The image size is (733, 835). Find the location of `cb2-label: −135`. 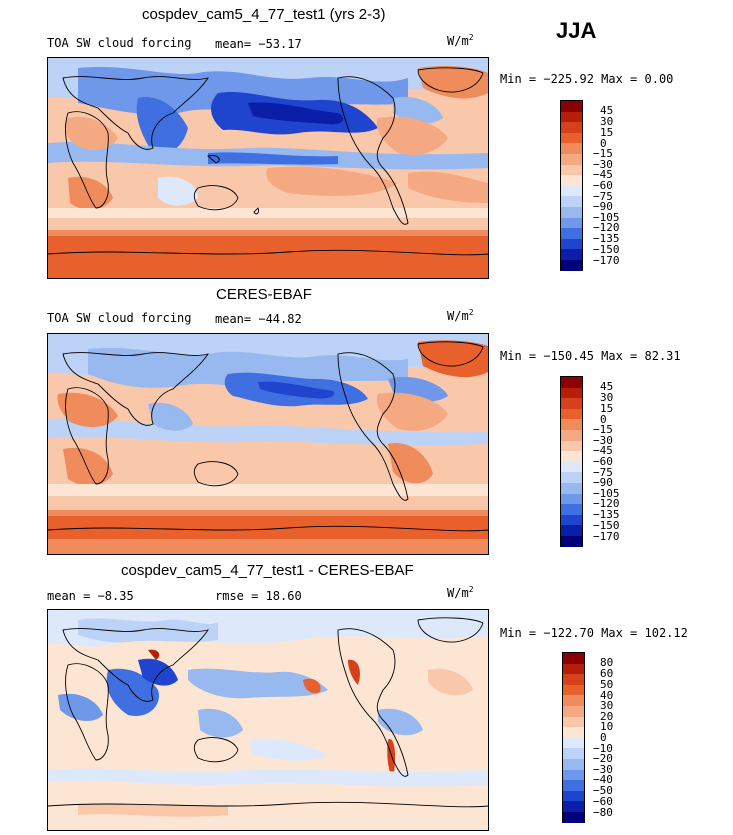

cb2-label: −135 is located at coordinates (606, 514).